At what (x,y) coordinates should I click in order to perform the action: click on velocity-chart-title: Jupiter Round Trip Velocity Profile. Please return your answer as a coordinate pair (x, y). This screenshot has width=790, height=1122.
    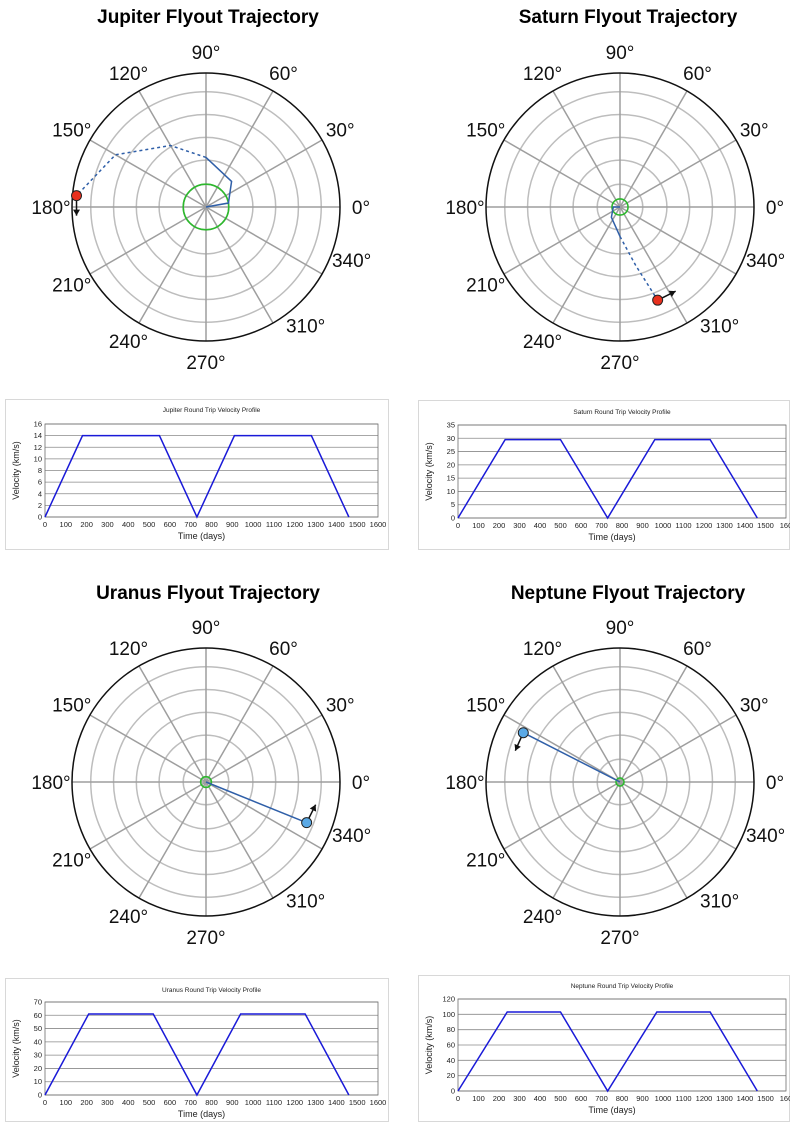
    Looking at the image, I should click on (212, 410).